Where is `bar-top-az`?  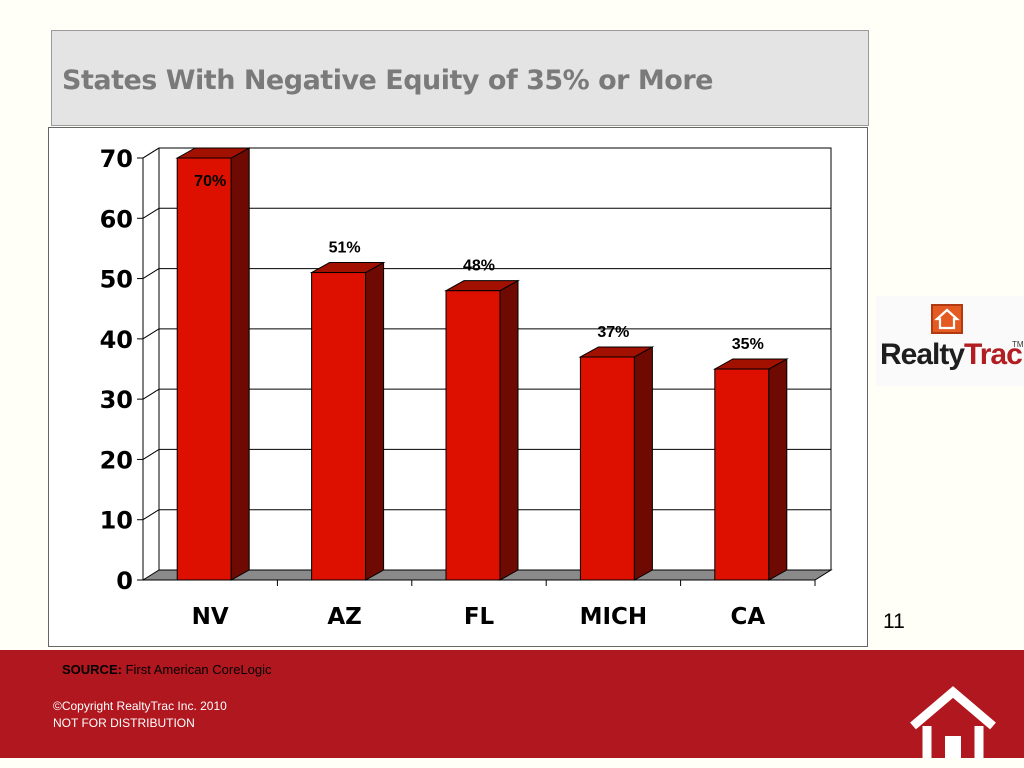
bar-top-az is located at coordinates (347, 268).